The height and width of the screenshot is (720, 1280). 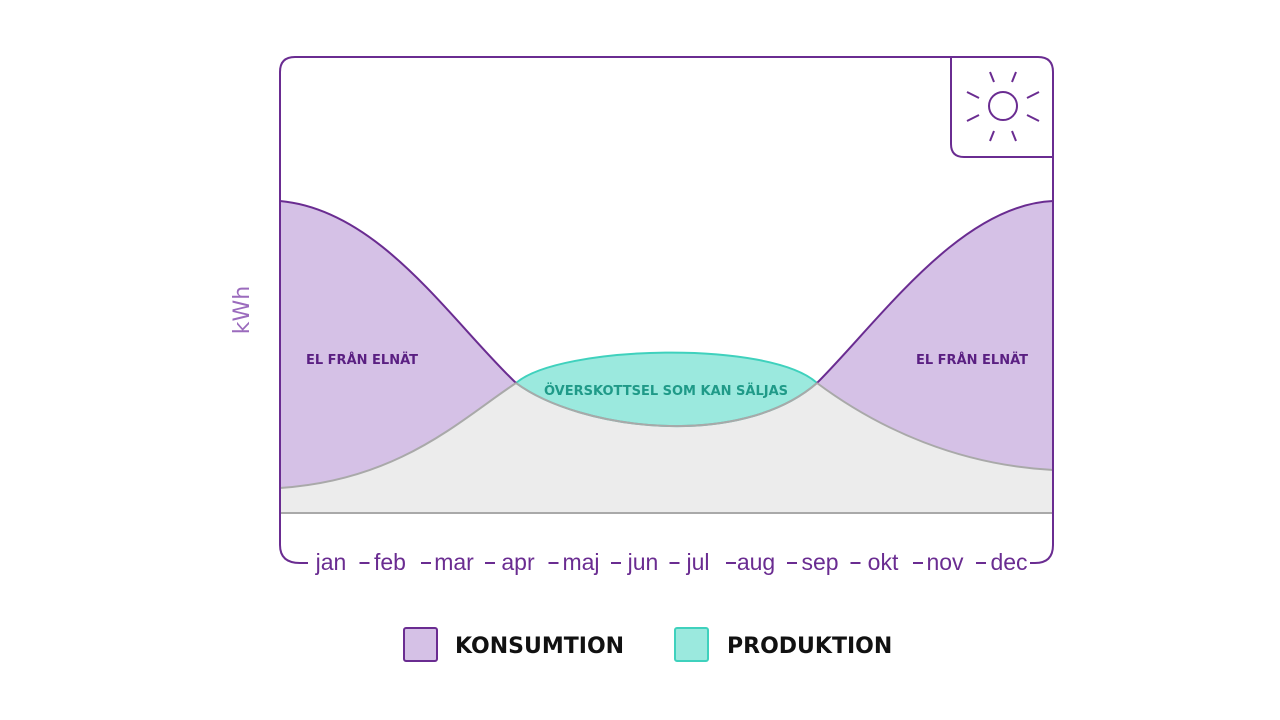 I want to click on sun-icon, so click(x=1003, y=106).